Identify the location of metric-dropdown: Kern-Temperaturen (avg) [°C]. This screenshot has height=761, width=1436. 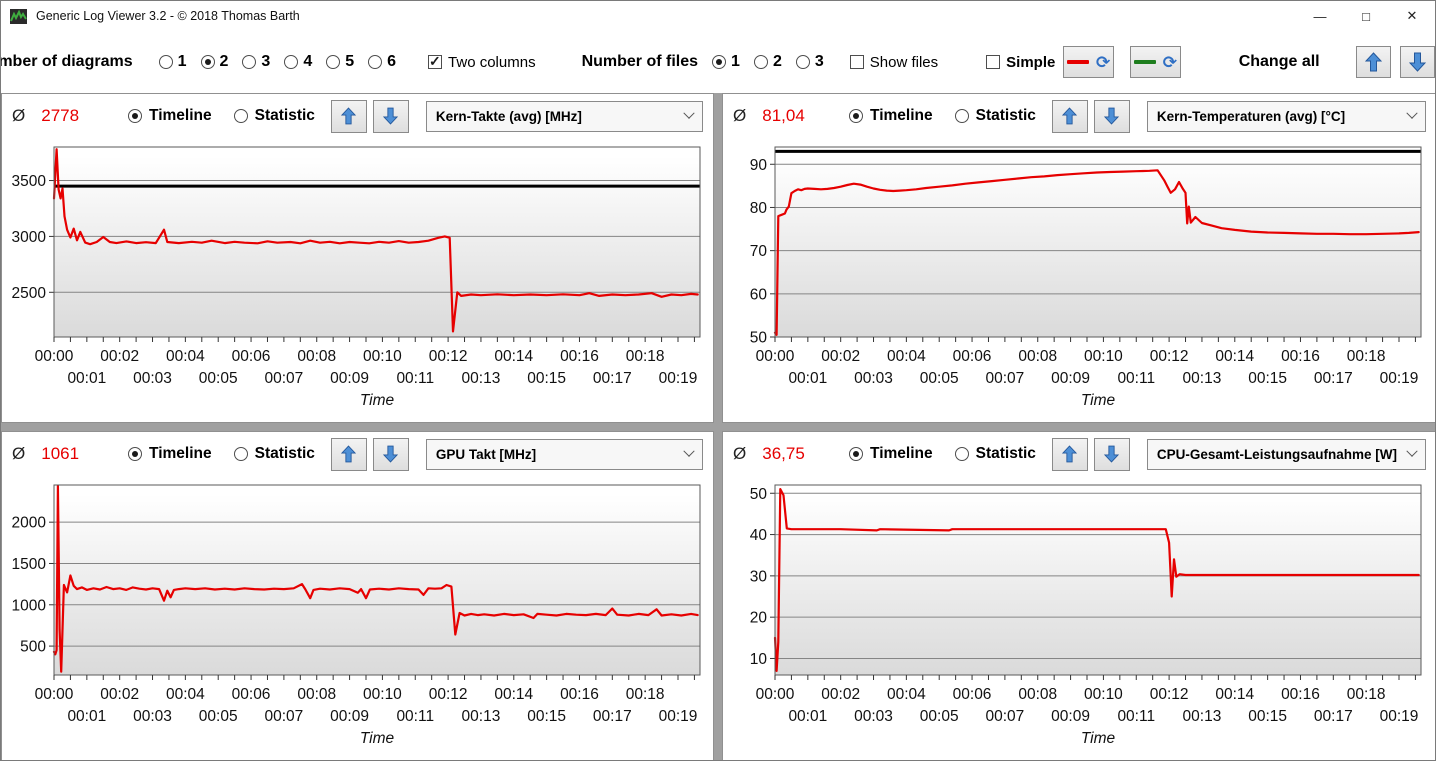
(1286, 116).